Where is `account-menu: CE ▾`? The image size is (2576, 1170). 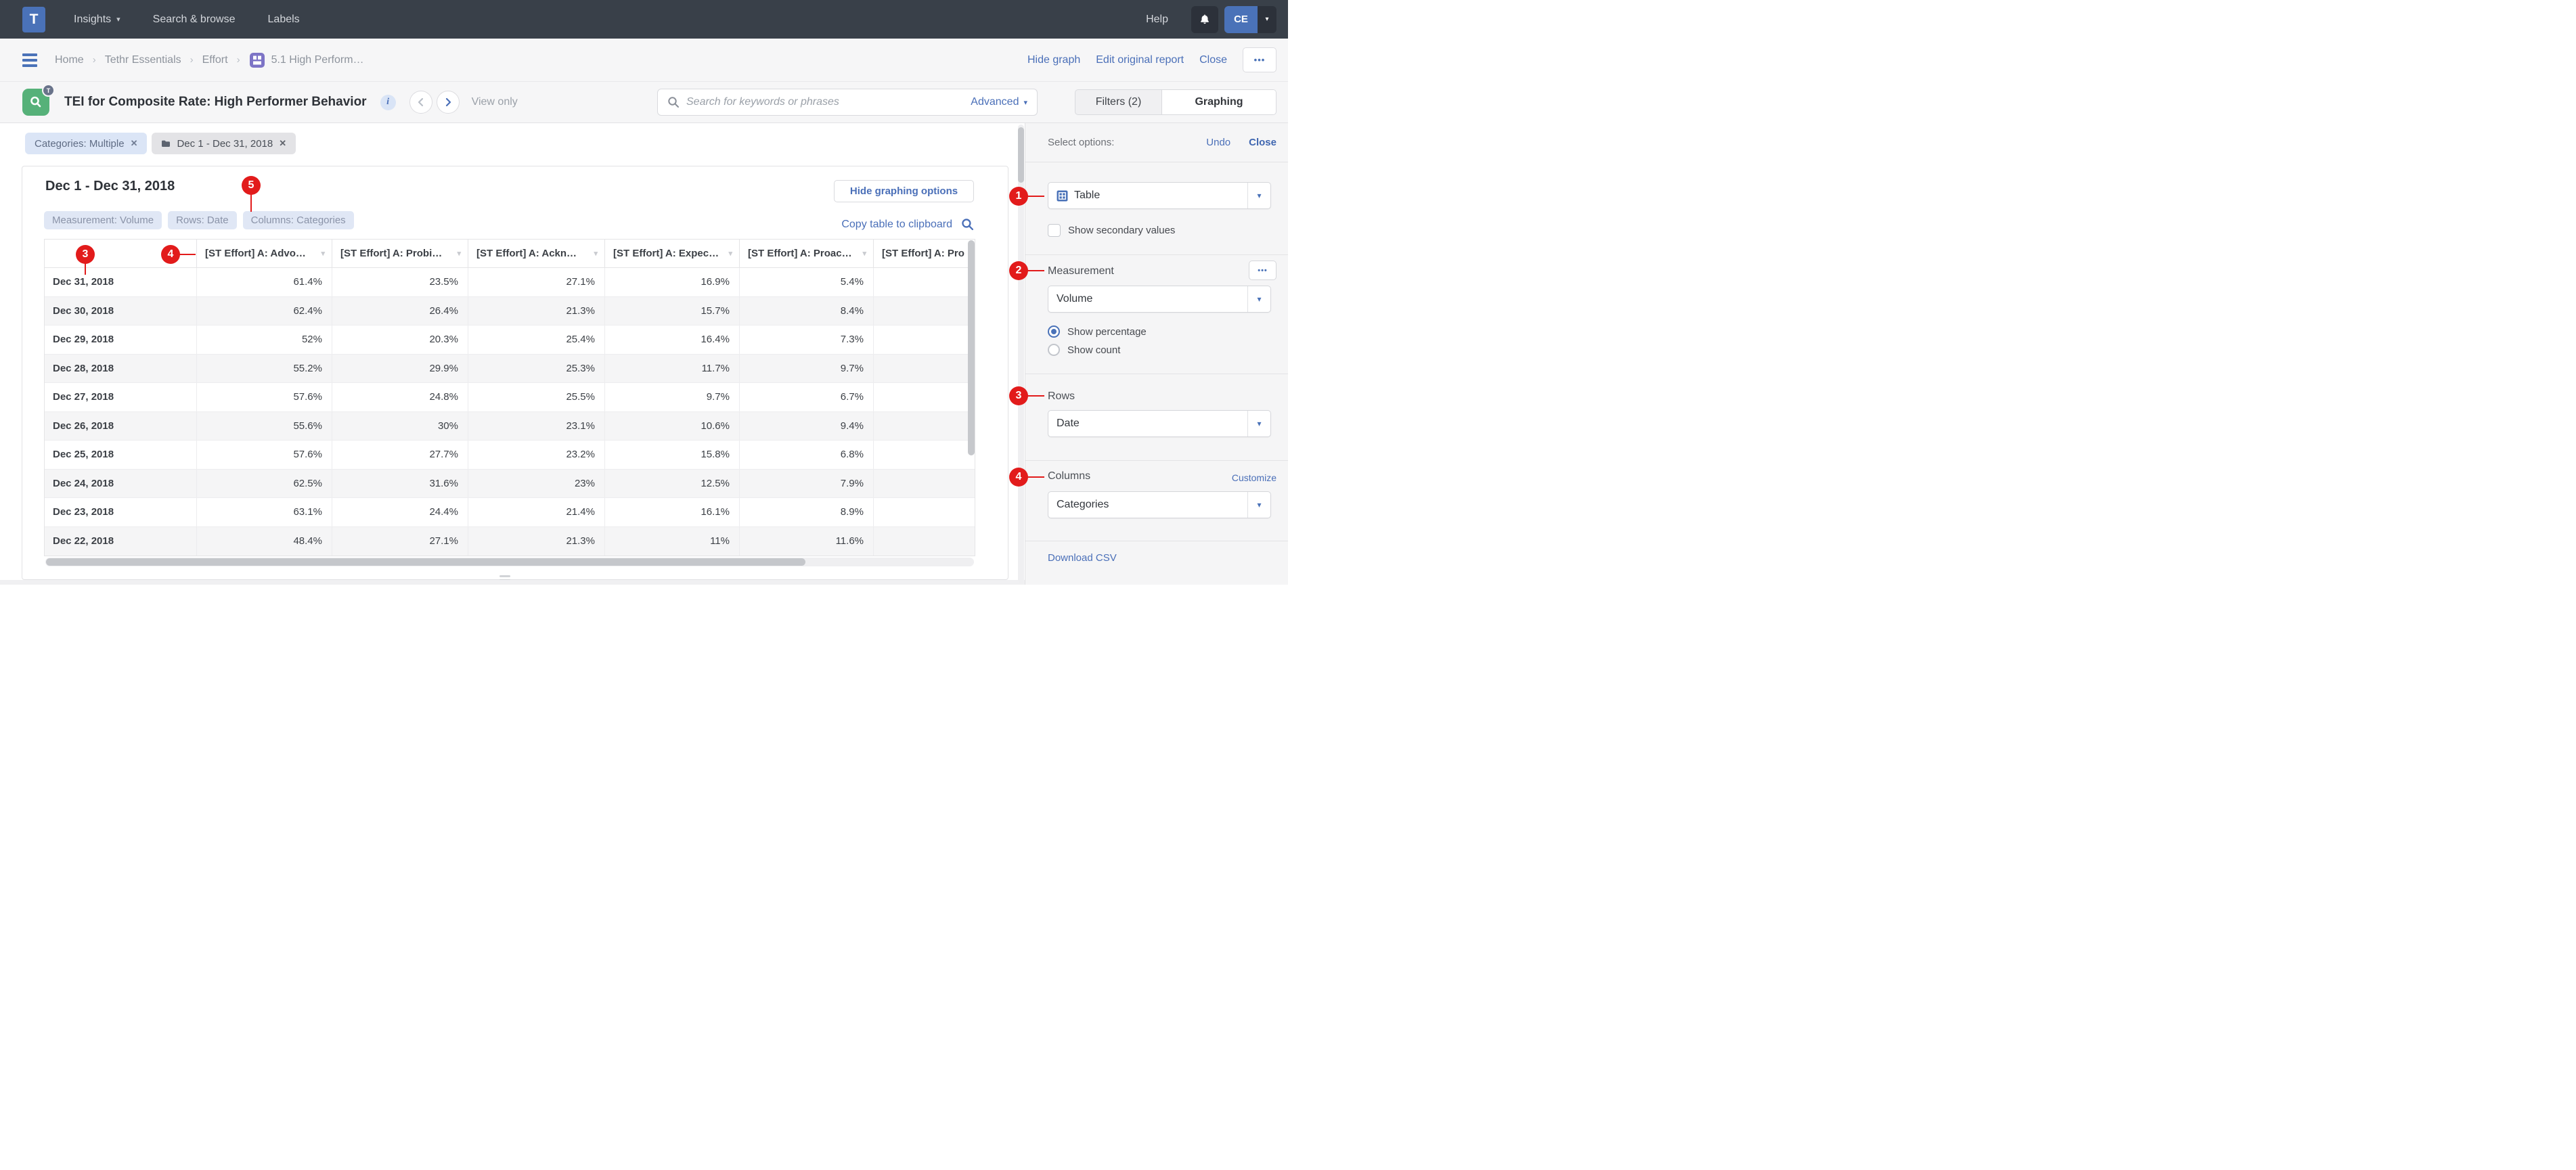
account-menu: CE ▾ is located at coordinates (1250, 19).